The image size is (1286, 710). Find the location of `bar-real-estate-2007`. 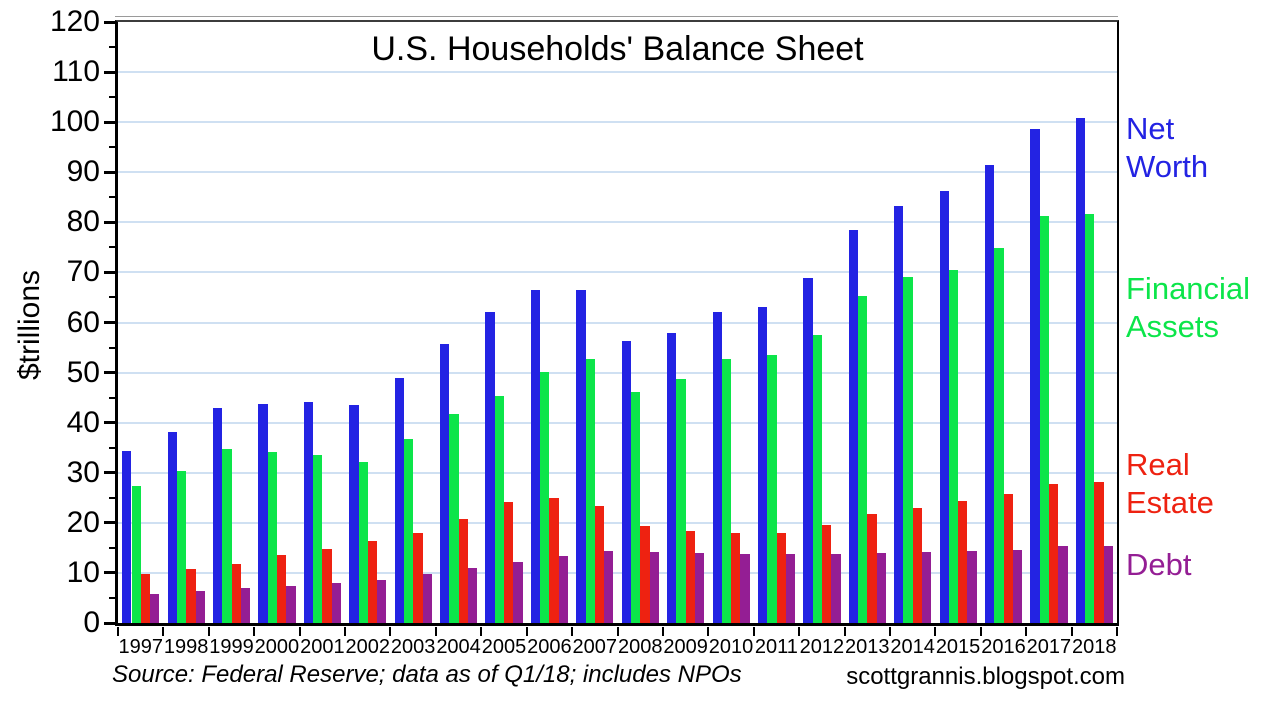

bar-real-estate-2007 is located at coordinates (599, 564).